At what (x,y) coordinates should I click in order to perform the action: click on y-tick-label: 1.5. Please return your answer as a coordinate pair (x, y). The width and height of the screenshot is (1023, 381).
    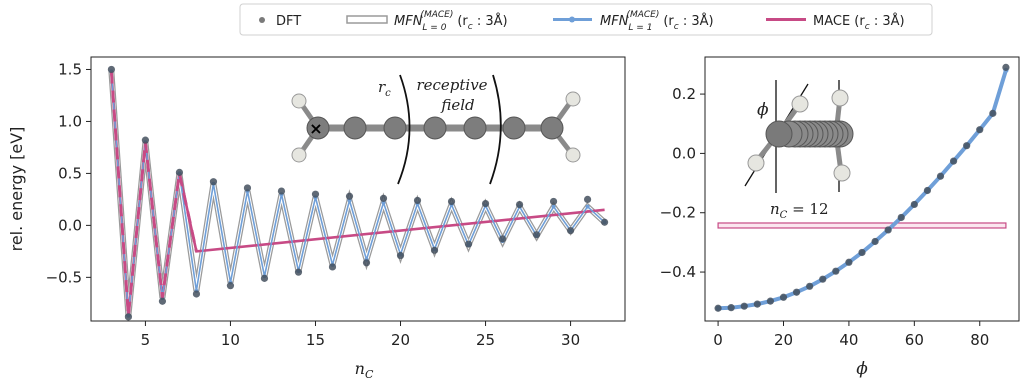
    Looking at the image, I should click on (70, 69).